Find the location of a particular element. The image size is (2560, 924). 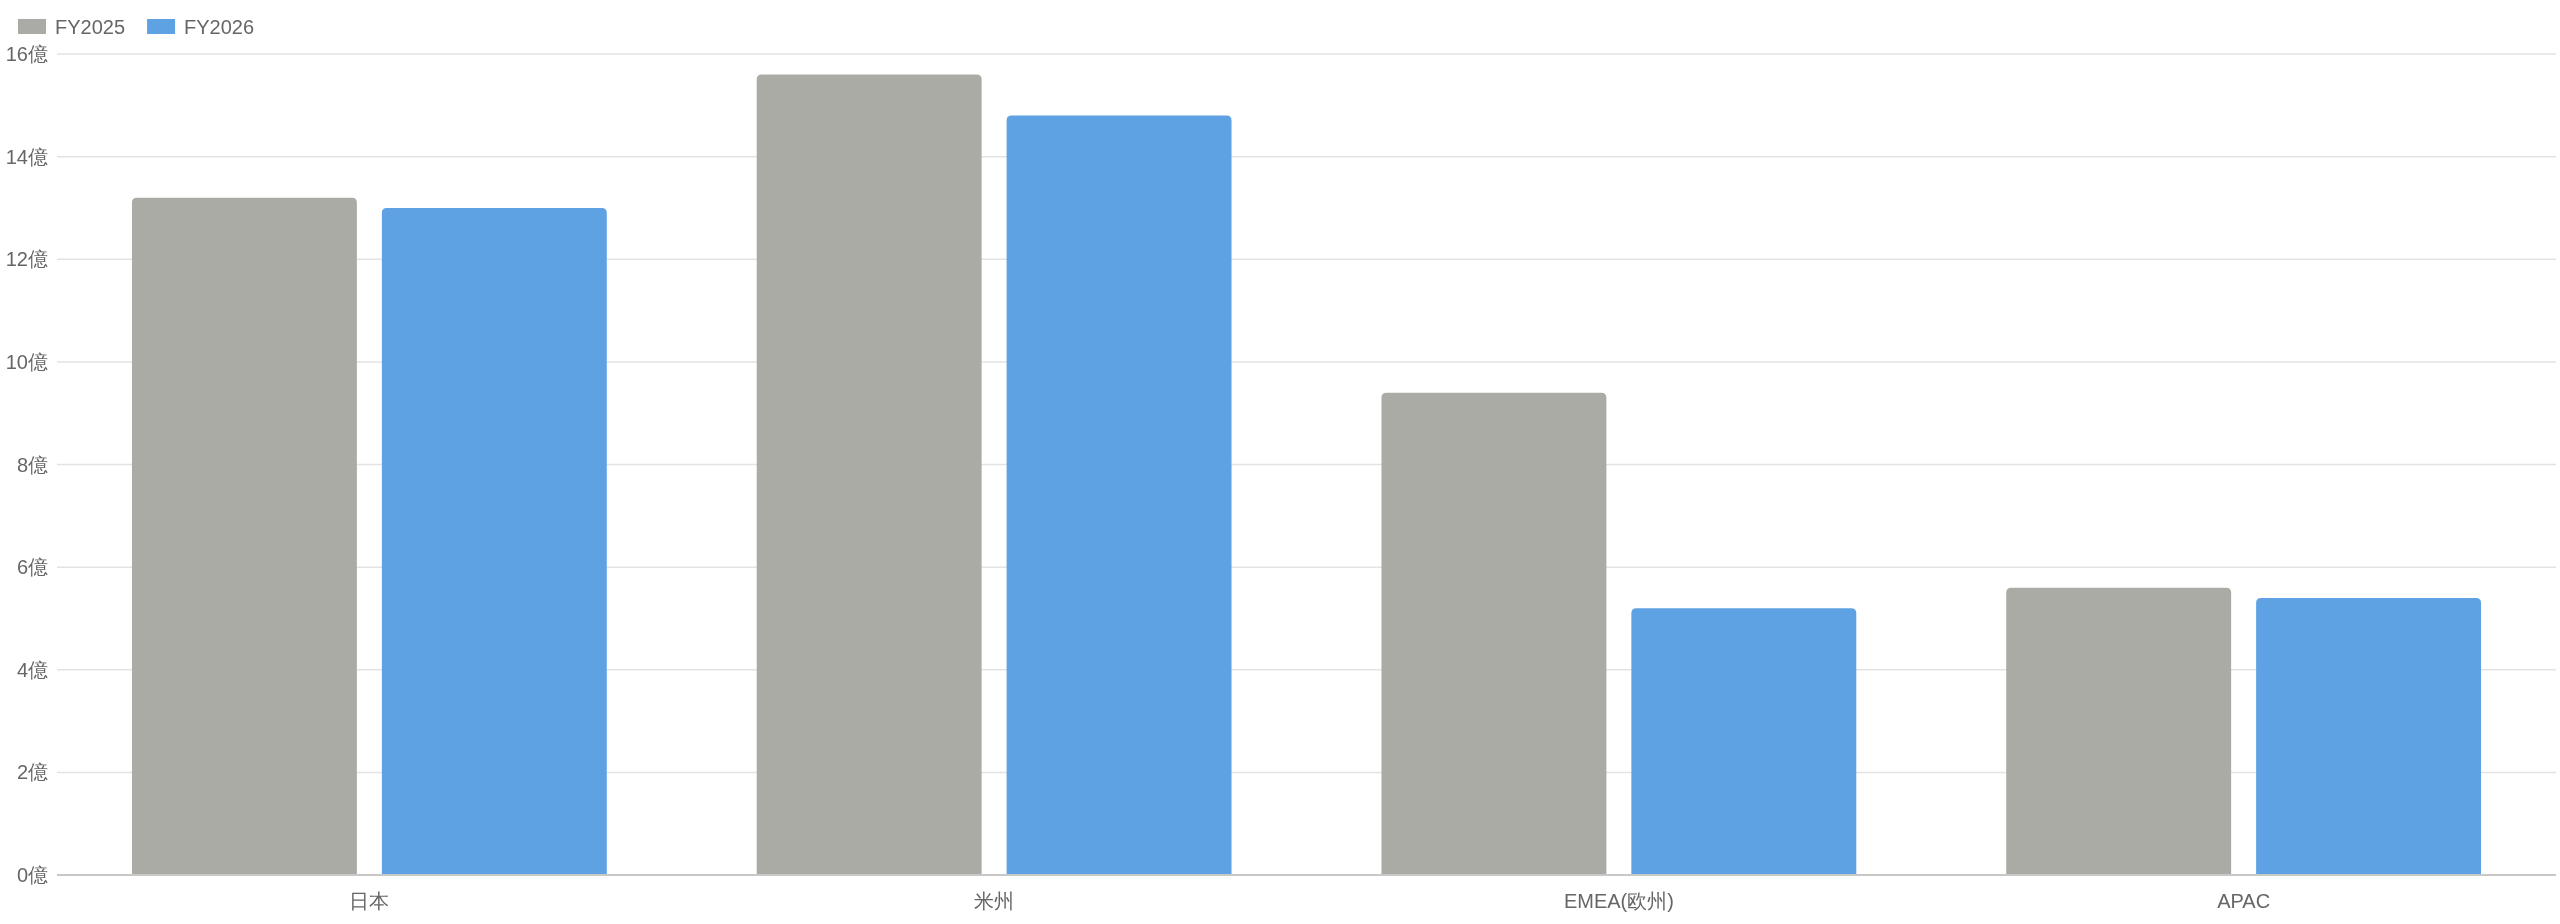

y-tick-label: 6億 is located at coordinates (32, 567).